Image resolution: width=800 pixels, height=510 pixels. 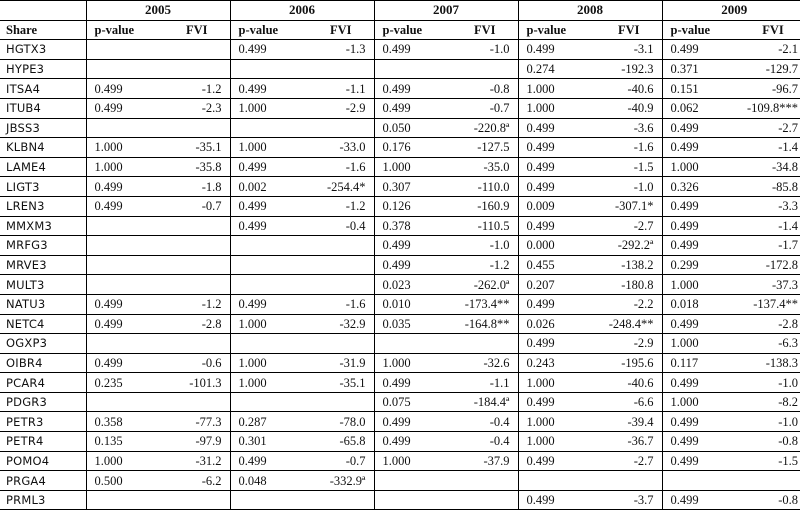 What do you see at coordinates (700, 265) in the screenshot?
I see `pvalue-cell: 0.299` at bounding box center [700, 265].